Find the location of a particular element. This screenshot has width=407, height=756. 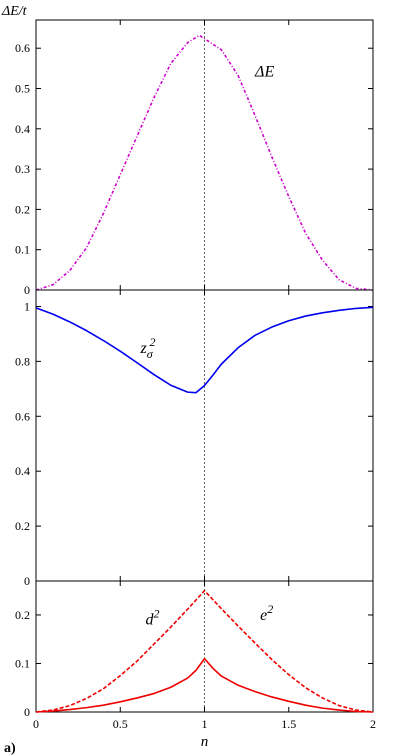

x-tick-label: 1 is located at coordinates (205, 724).